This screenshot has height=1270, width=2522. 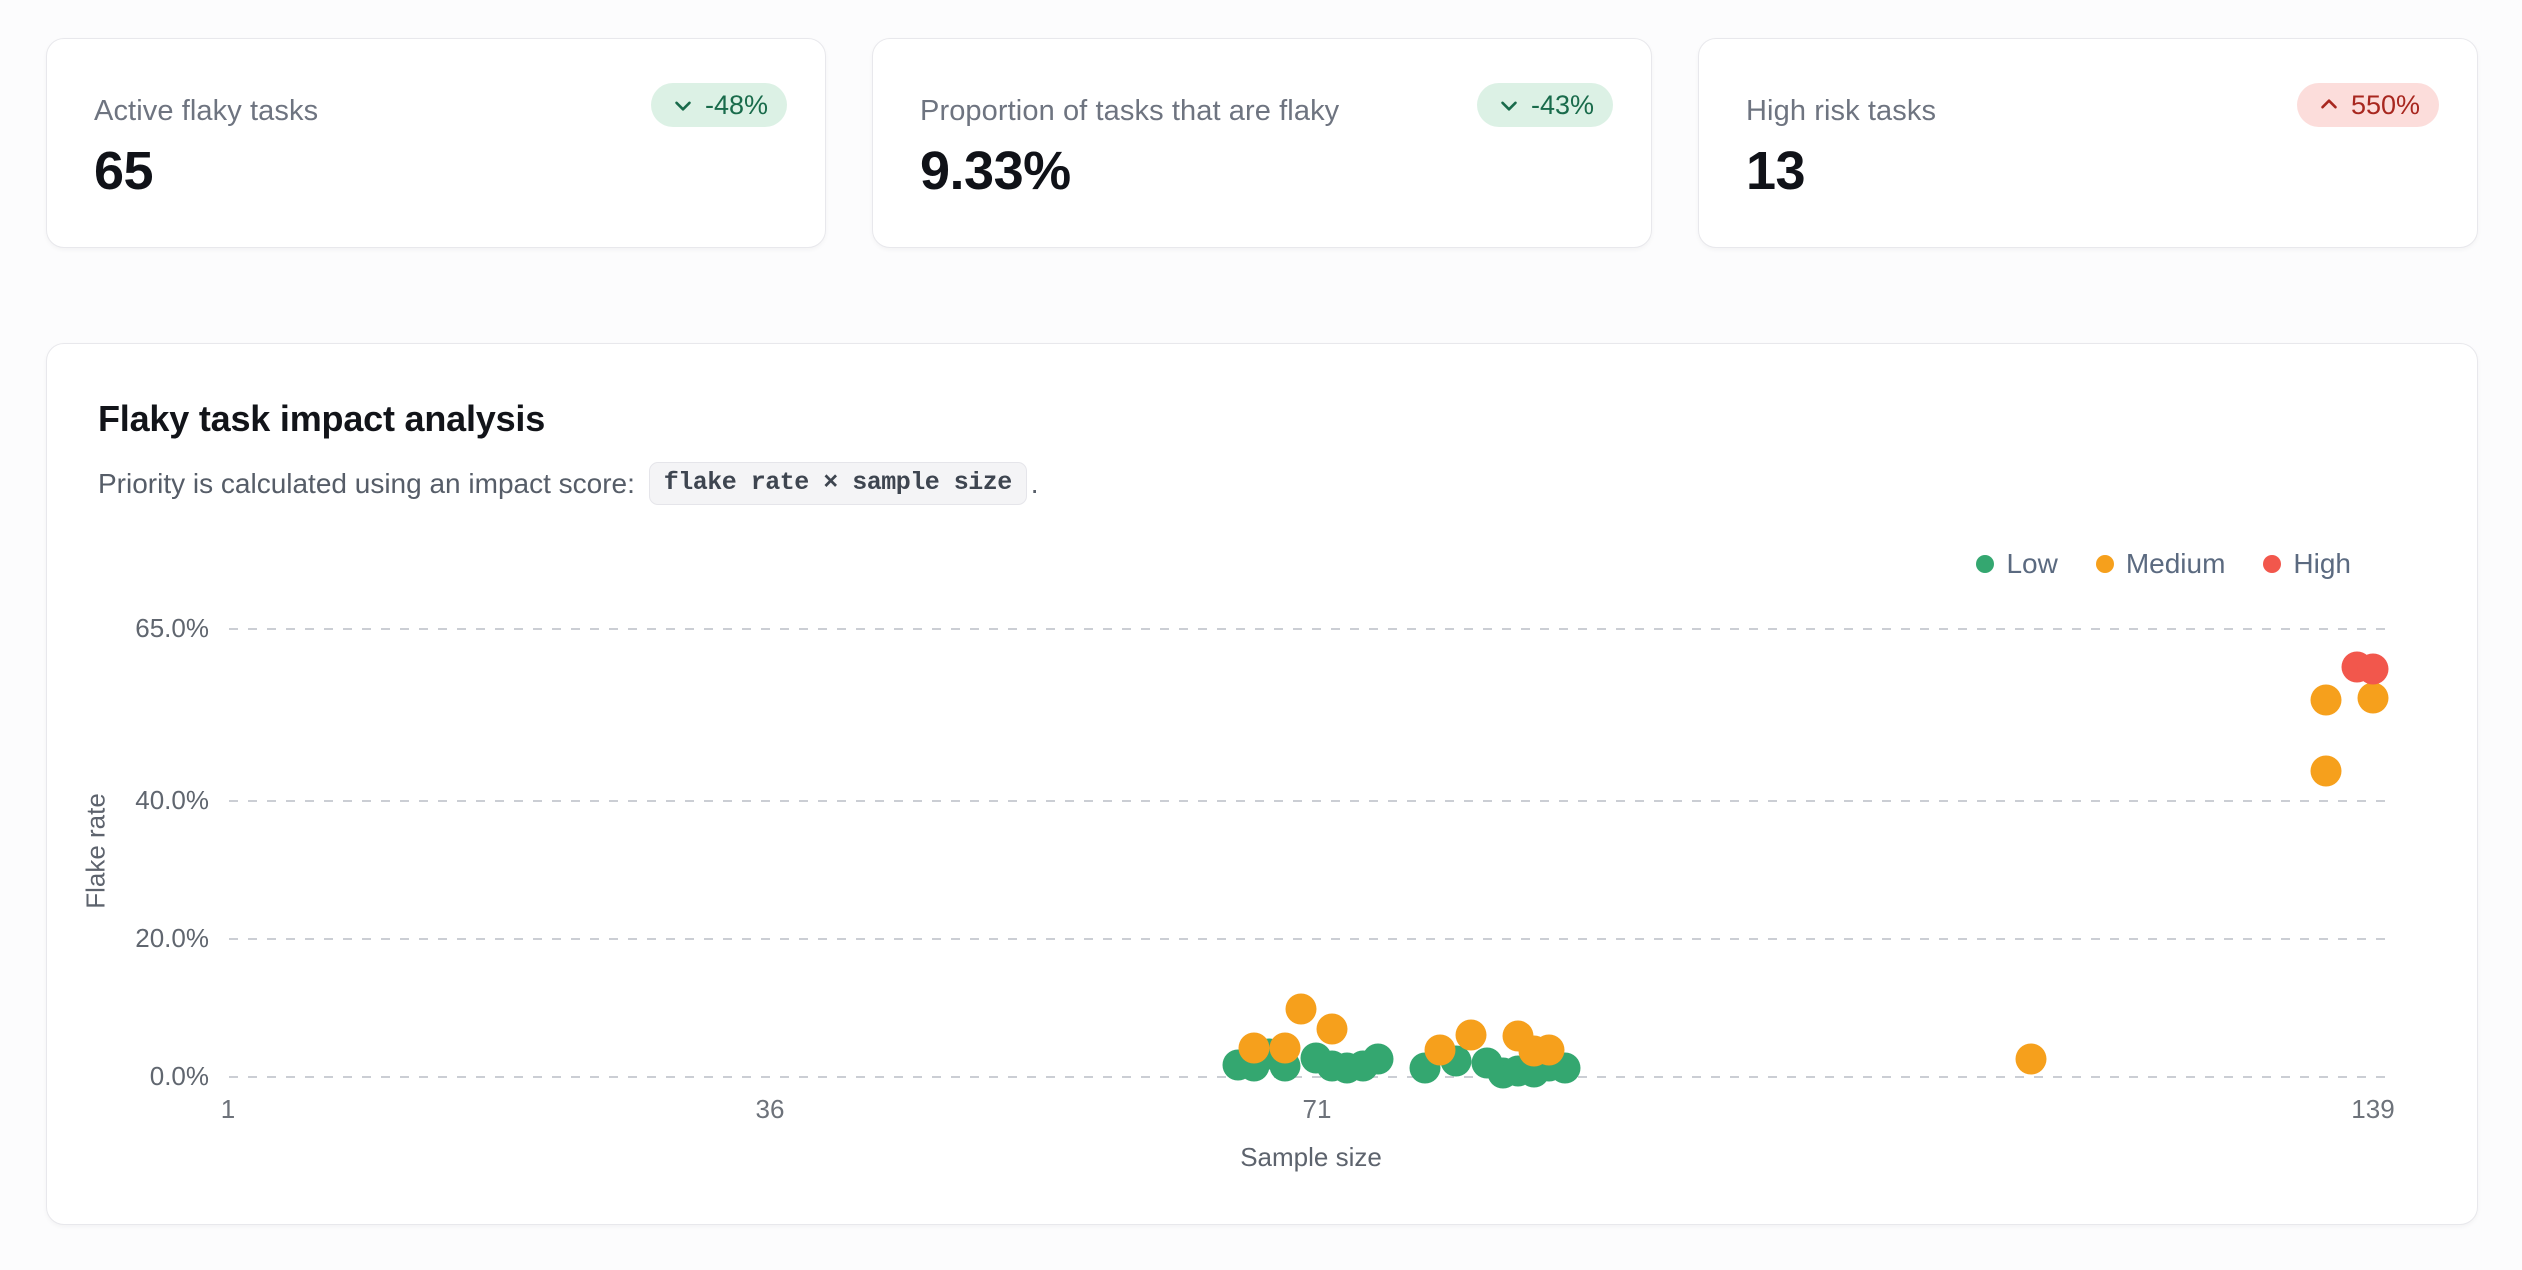 What do you see at coordinates (2329, 104) in the screenshot?
I see `chevron-up-icon` at bounding box center [2329, 104].